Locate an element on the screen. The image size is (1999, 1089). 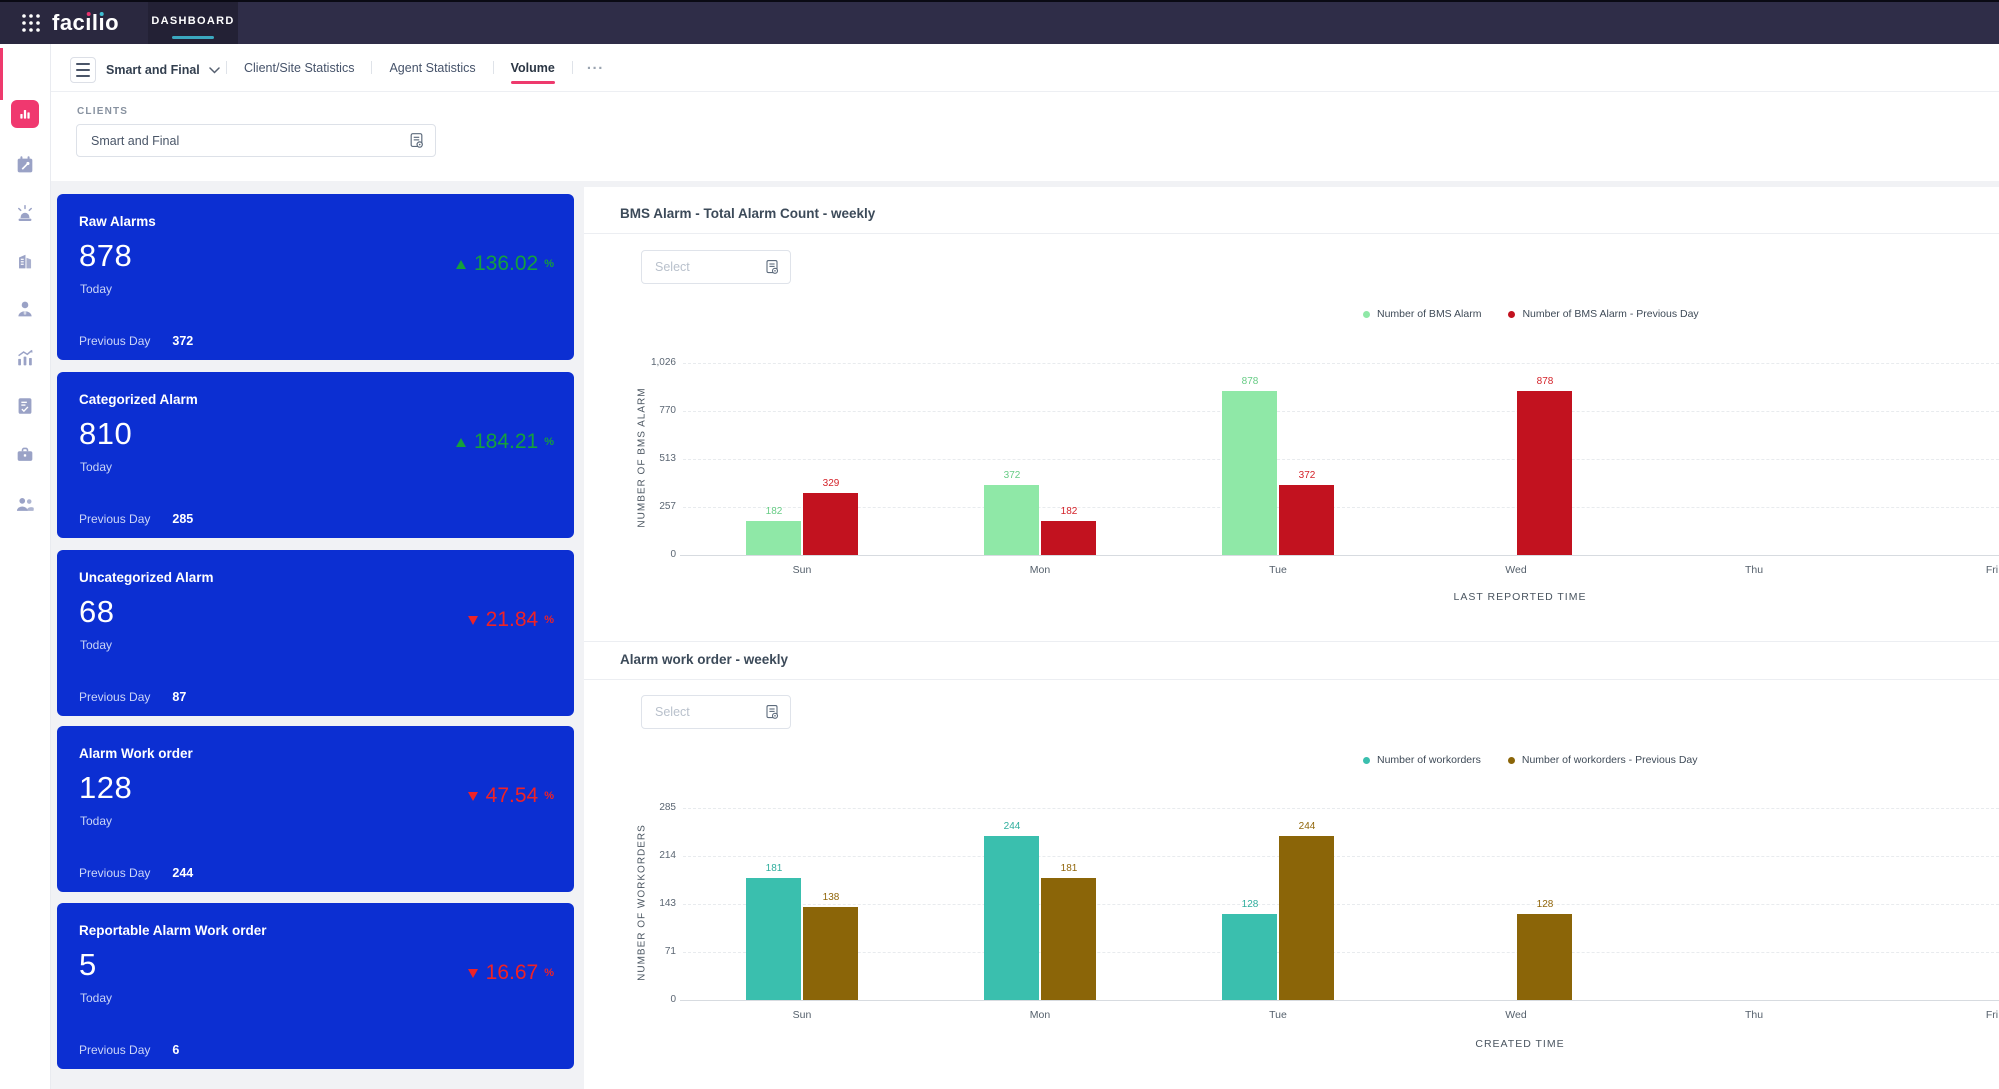
card-title: Reportable Alarm Work order is located at coordinates (173, 930).